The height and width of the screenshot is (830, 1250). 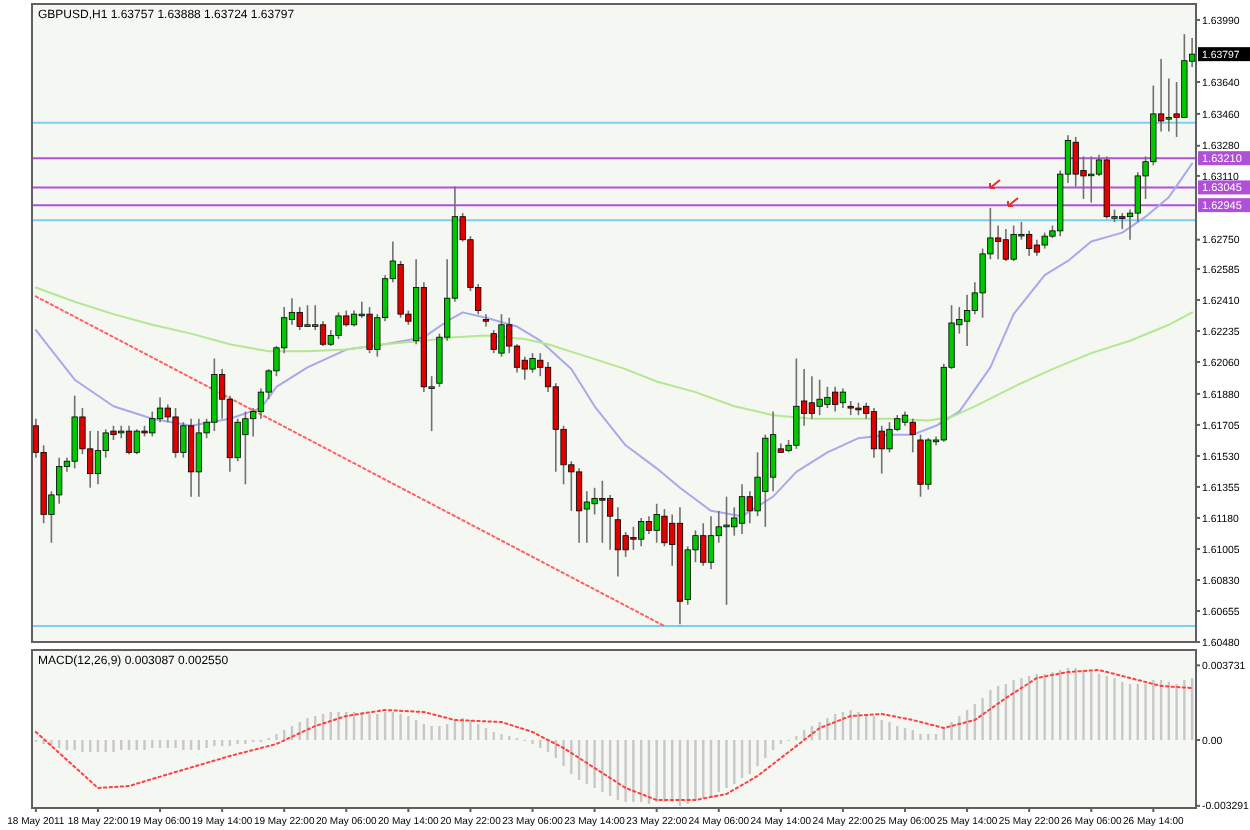 I want to click on line-series, so click(x=614, y=735).